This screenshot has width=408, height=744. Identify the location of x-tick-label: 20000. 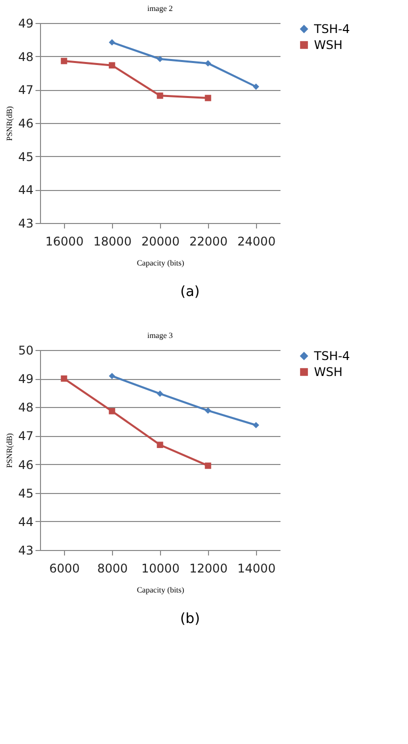
(160, 241).